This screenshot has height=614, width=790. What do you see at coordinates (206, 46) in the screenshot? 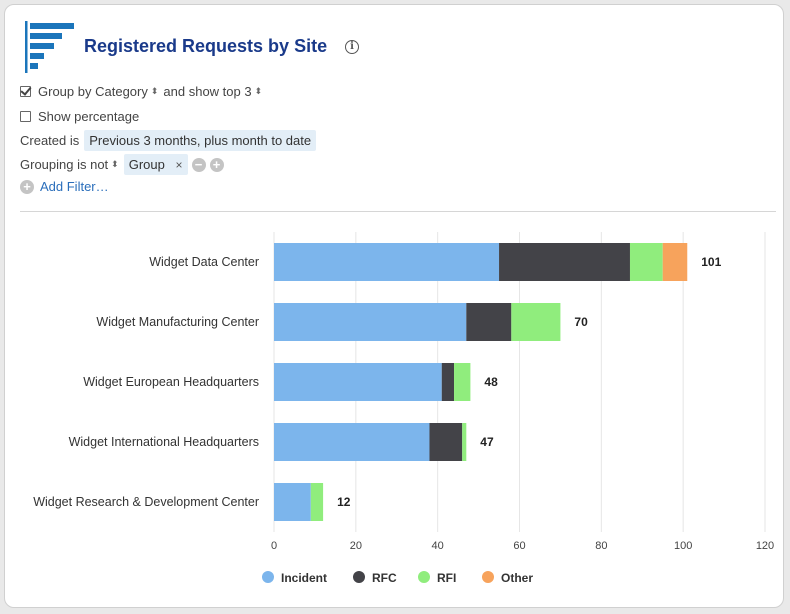
I see `report-title: Registered Requests by Site` at bounding box center [206, 46].